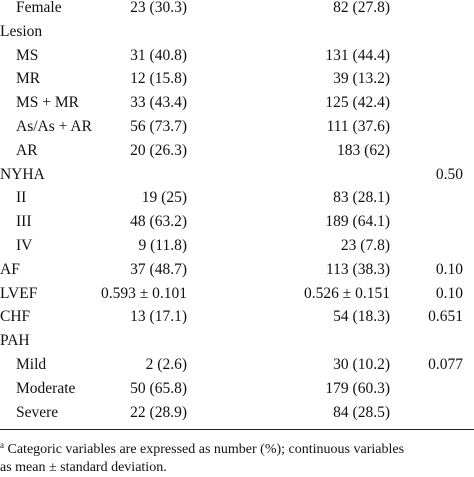 This screenshot has height=477, width=474. Describe the element at coordinates (346, 293) in the screenshot. I see `cell-c2: 0.526 ± 0.151` at that location.